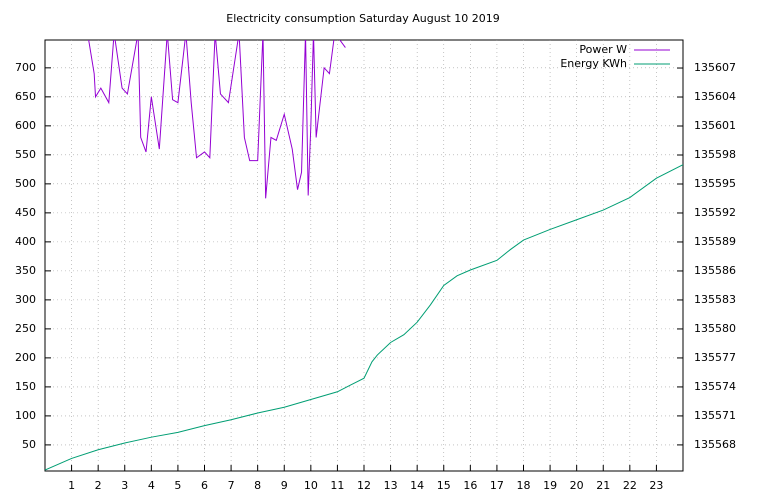 The height and width of the screenshot is (504, 768). I want to click on y2-tick-label: 135586, so click(715, 270).